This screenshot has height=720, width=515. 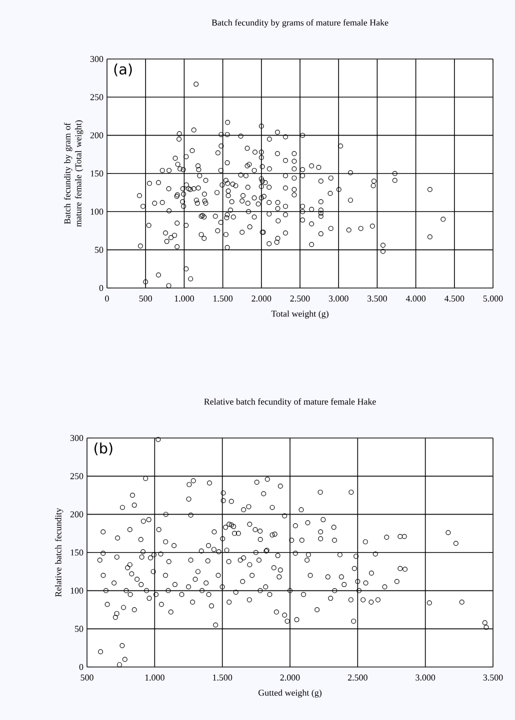 I want to click on y-axis-title: Batch fecundity by gram of mature female (Total weight), so click(x=74, y=173).